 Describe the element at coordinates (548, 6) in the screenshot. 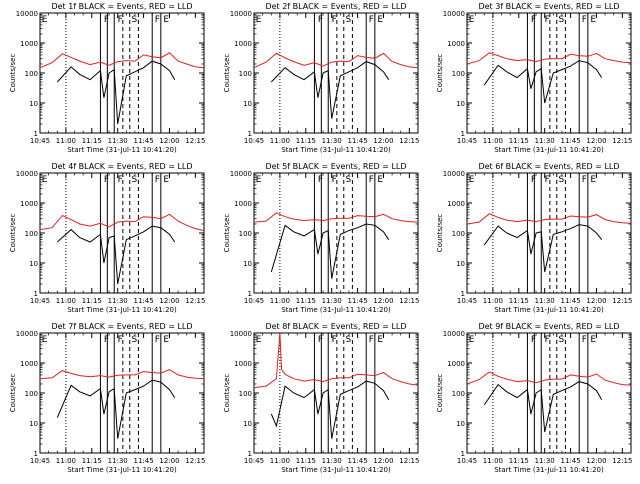

I see `panel-title: Det 3f BLACK = Events, RED = LLD` at that location.